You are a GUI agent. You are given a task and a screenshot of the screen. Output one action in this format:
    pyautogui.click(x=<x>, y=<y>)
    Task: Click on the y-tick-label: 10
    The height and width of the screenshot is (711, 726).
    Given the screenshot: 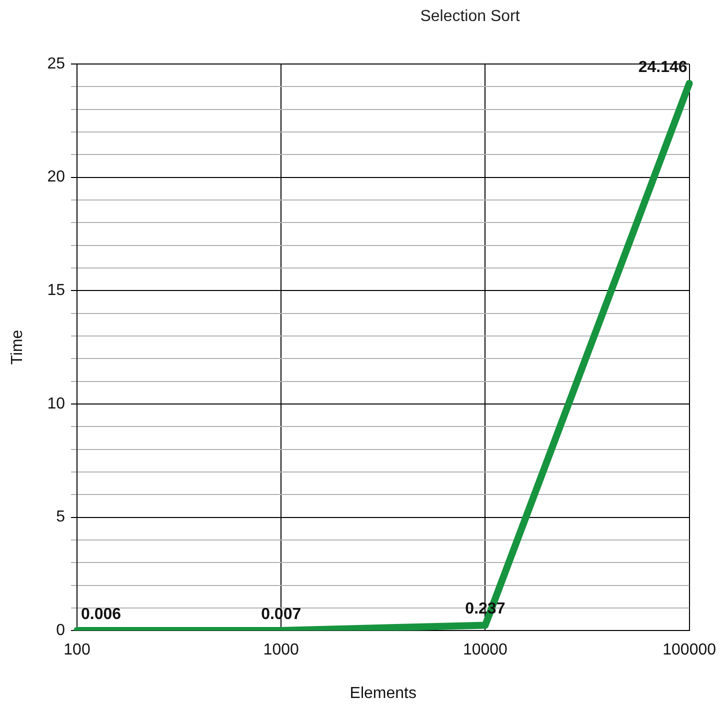 What is the action you would take?
    pyautogui.click(x=56, y=403)
    